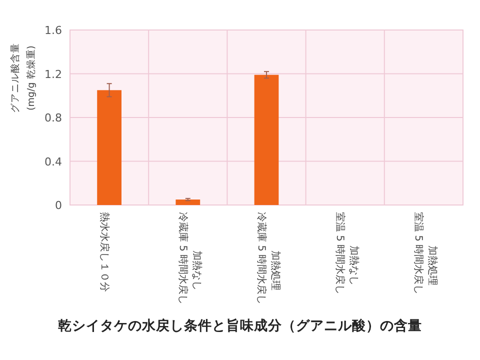 Image resolution: width=480 pixels, height=360 pixels. What do you see at coordinates (53, 161) in the screenshot?
I see `y-tick-label: 0.4` at bounding box center [53, 161].